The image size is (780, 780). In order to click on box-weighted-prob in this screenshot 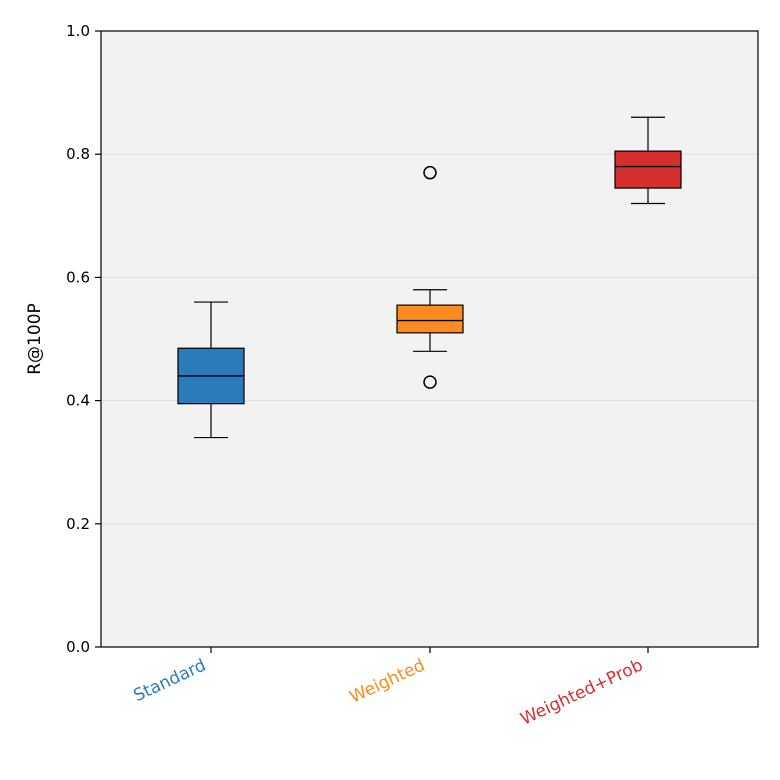, I will do `click(648, 160)`.